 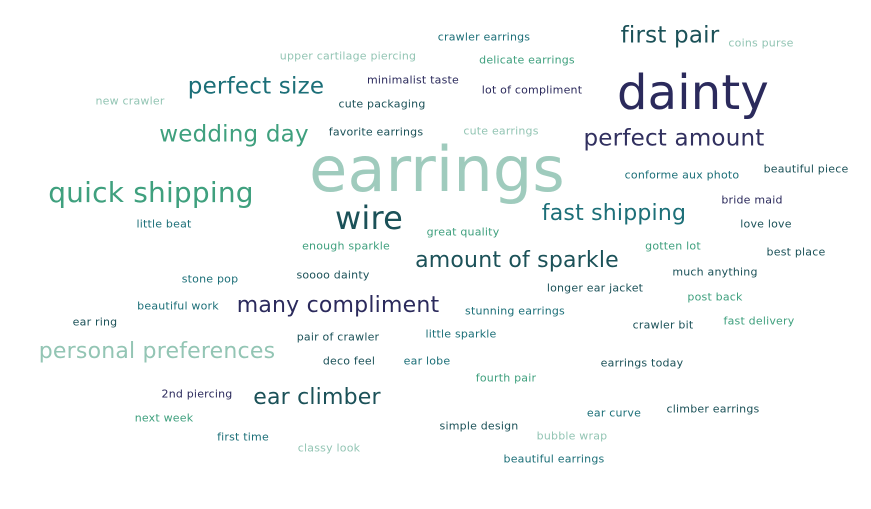 I want to click on word-fast-delivery: fast delivery, so click(x=759, y=321).